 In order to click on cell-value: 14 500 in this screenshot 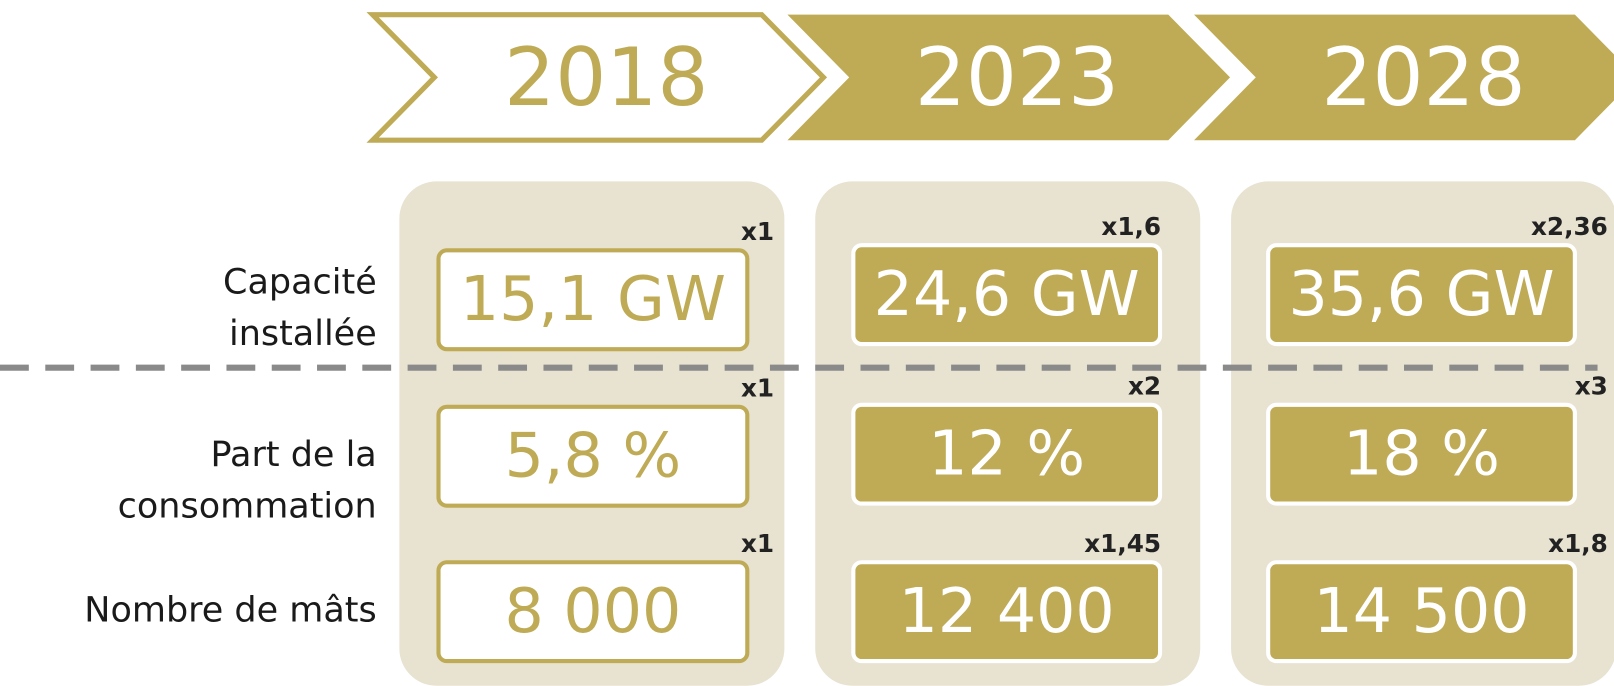, I will do `click(1421, 611)`.